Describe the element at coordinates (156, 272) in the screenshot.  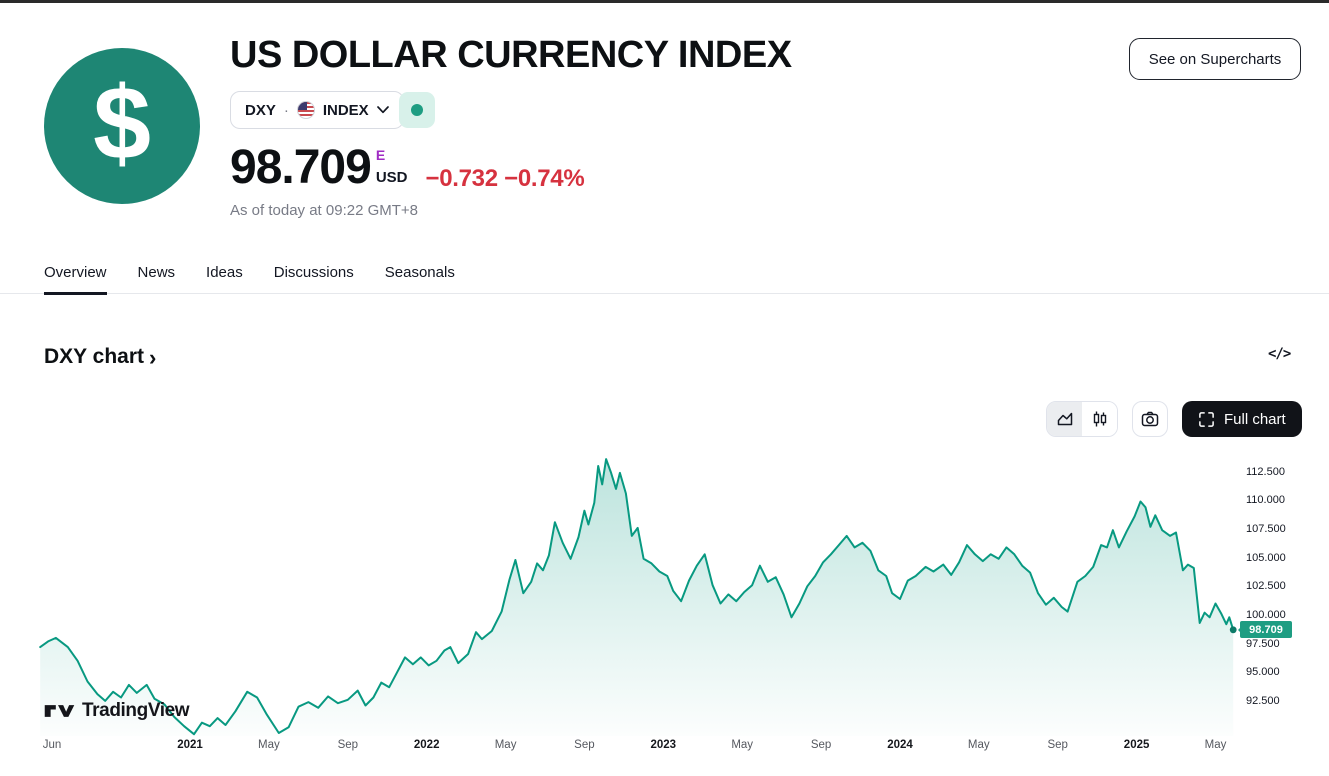
I see `tab-news: News` at that location.